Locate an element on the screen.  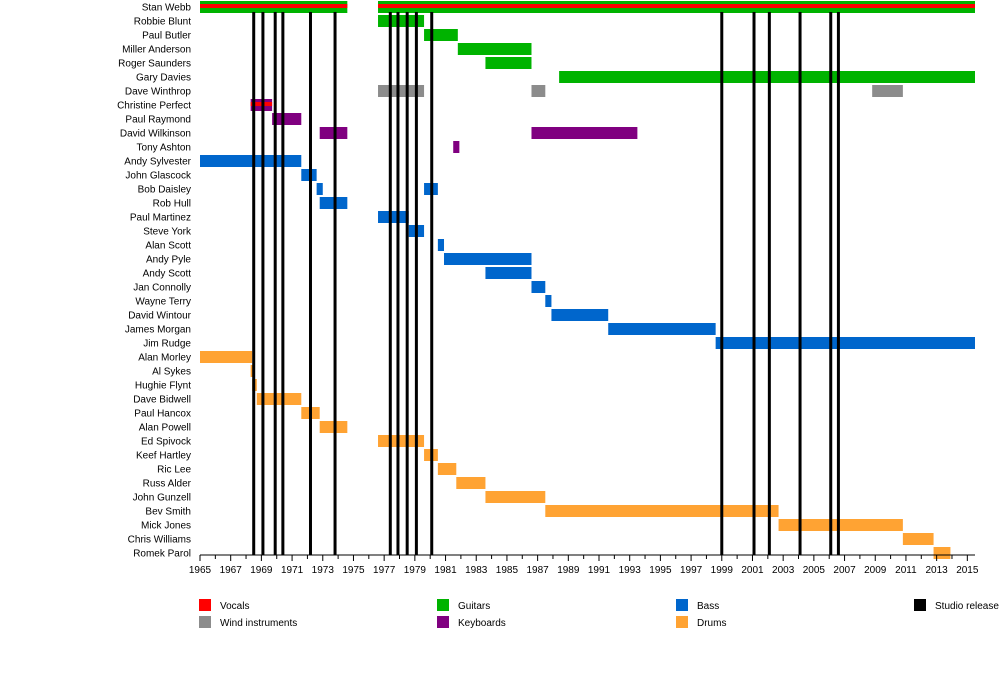
member-label: Ric Lee is located at coordinates (174, 470).